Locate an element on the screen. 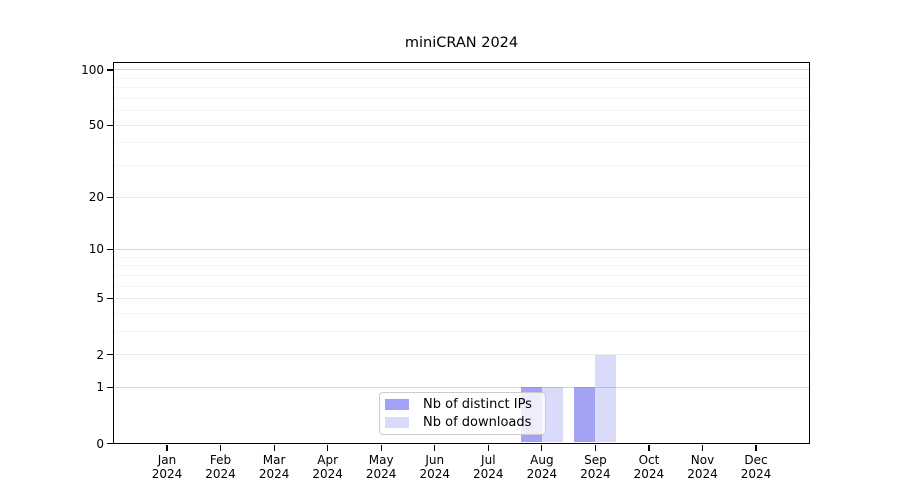 The image size is (900, 500). x-axis-tick-label: Nov 2024 is located at coordinates (702, 467).